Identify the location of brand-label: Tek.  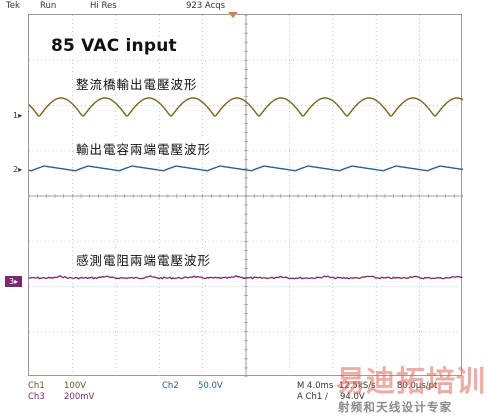
(13, 6).